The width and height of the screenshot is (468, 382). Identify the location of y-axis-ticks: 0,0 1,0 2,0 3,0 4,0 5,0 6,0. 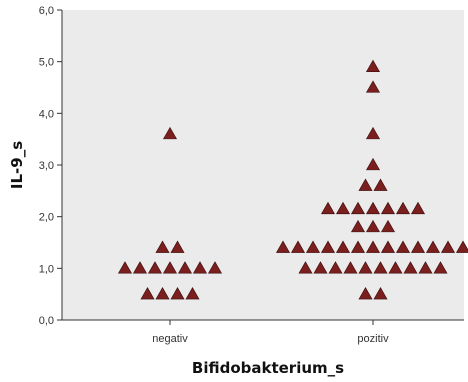
(50, 166).